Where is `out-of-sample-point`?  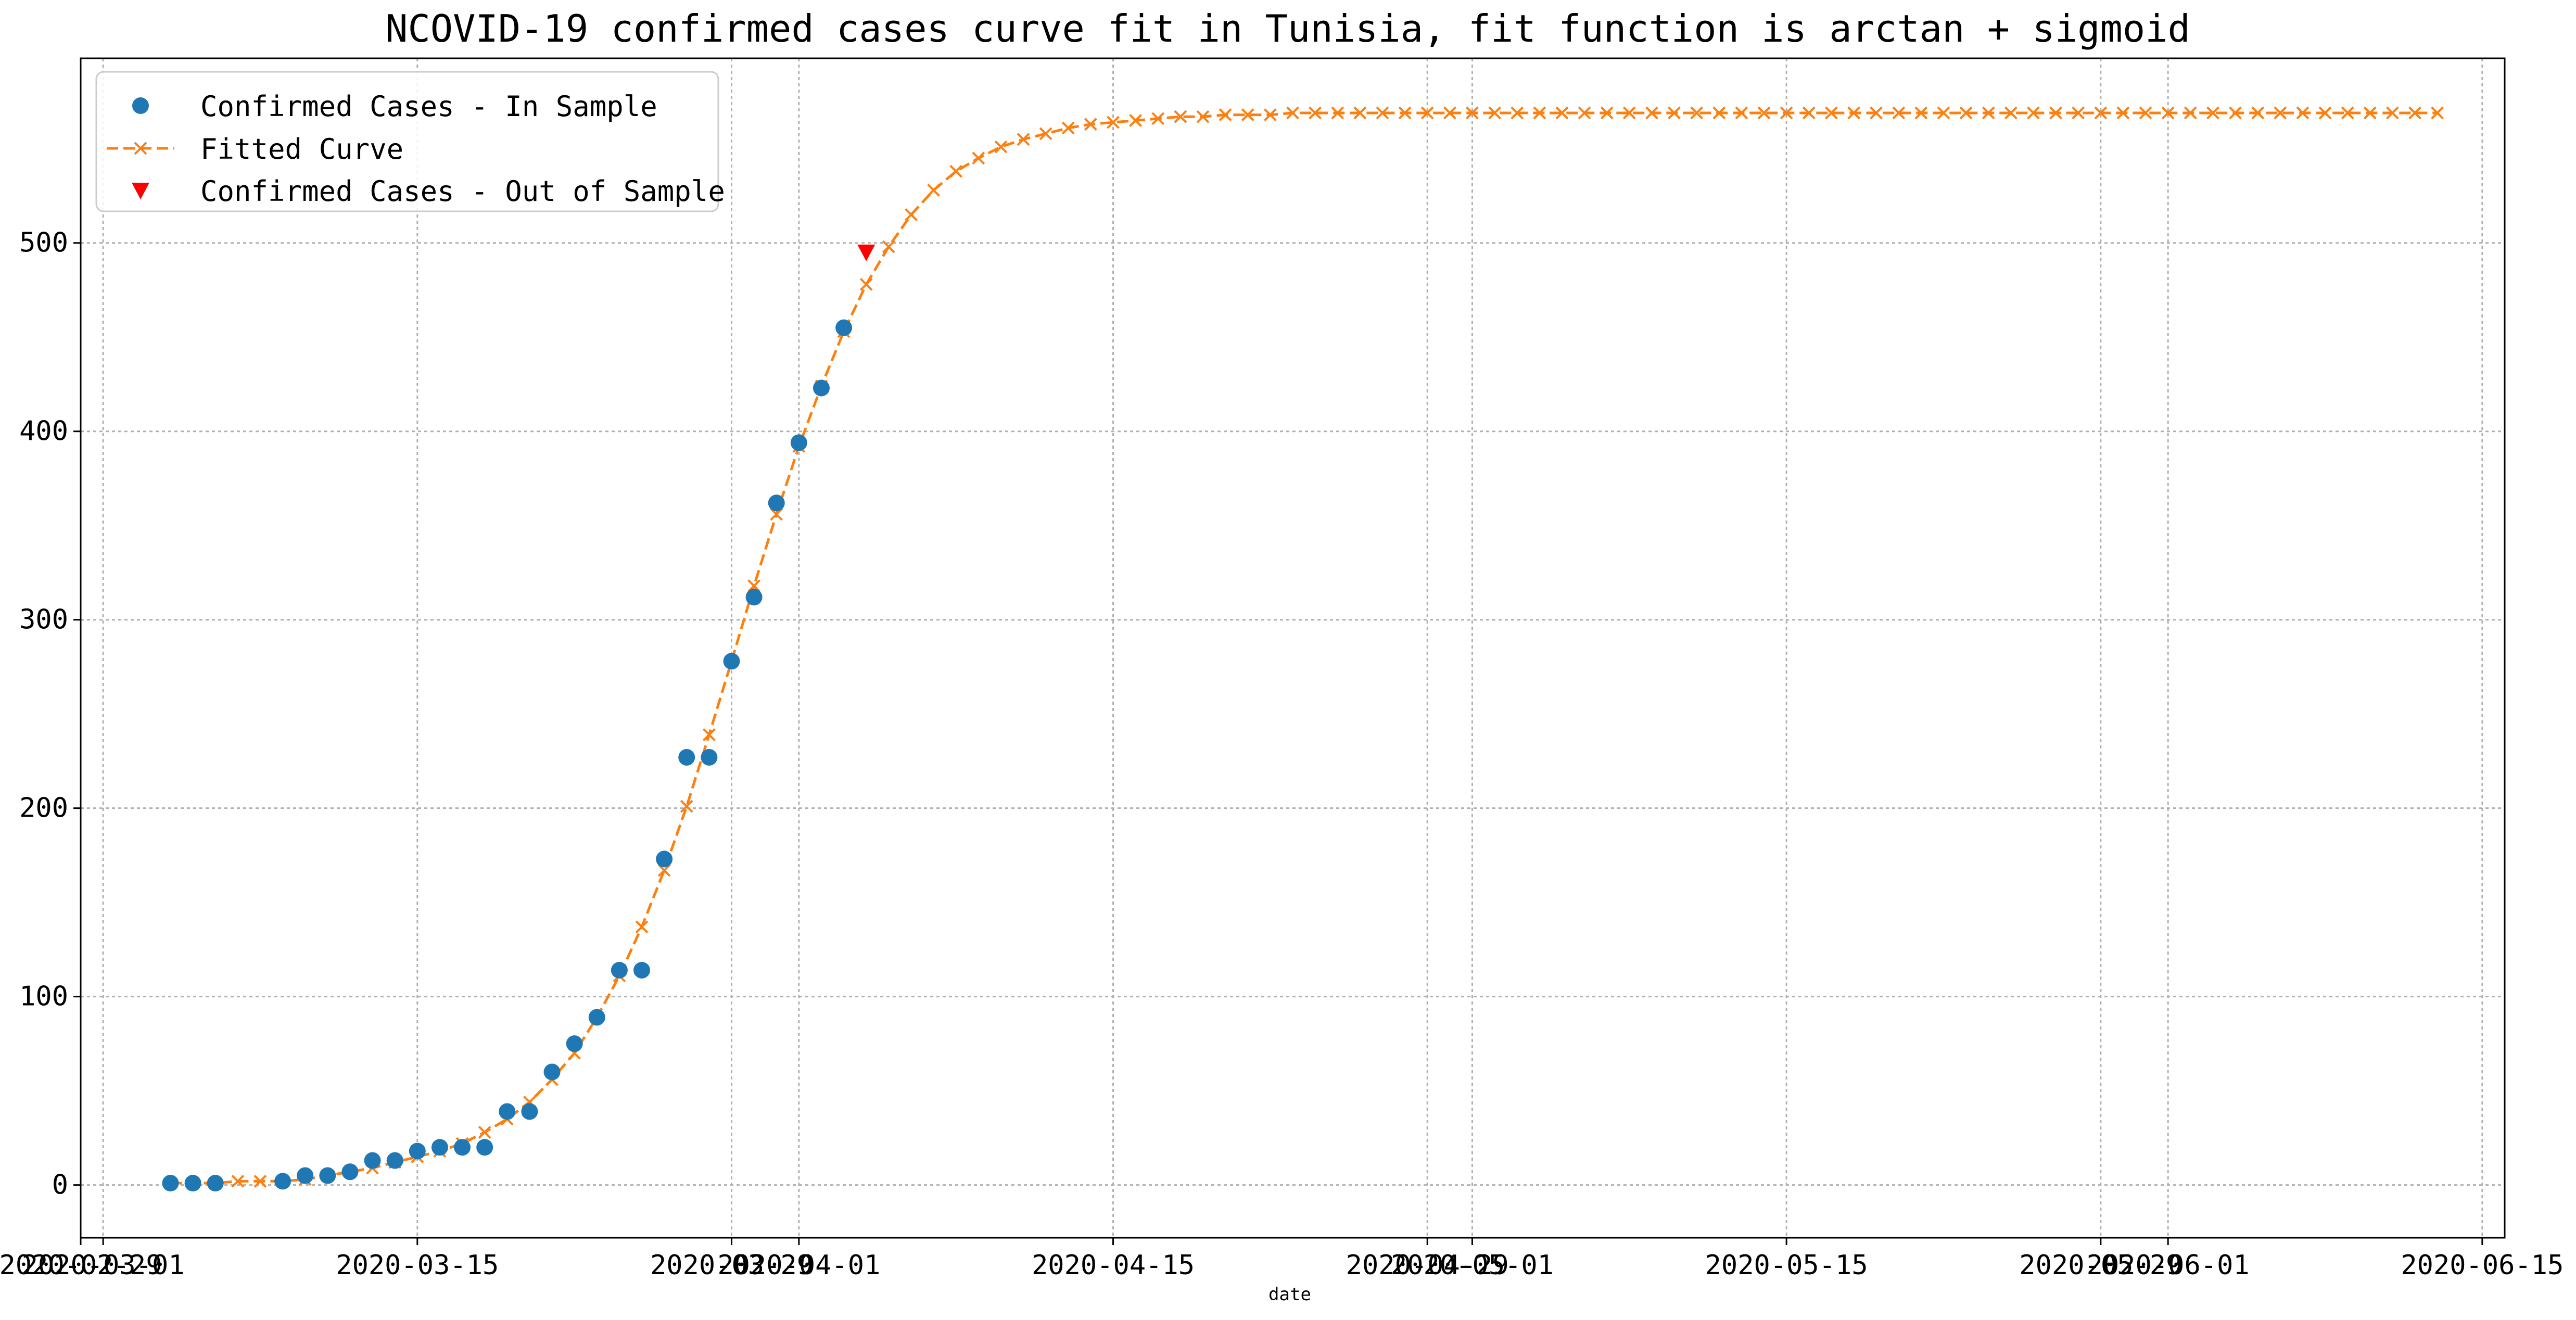 out-of-sample-point is located at coordinates (866, 252).